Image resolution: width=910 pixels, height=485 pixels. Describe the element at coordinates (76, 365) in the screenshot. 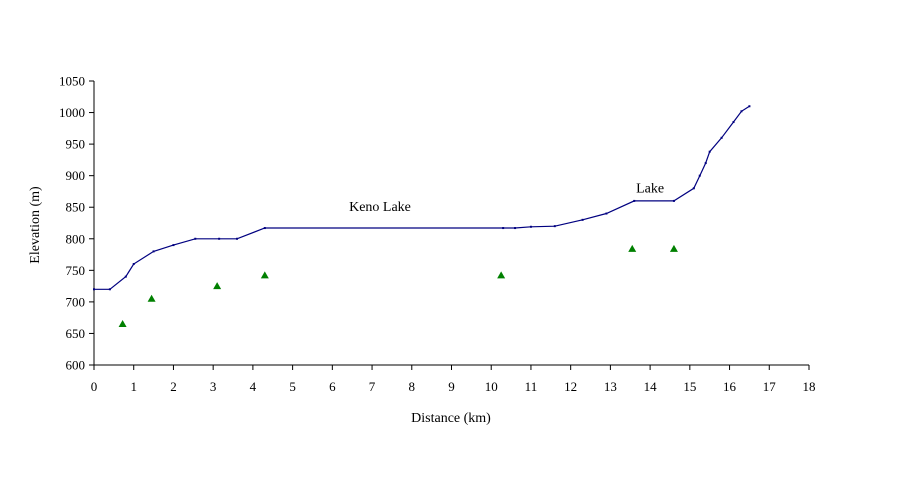

I see `y-tick-label: 600` at that location.